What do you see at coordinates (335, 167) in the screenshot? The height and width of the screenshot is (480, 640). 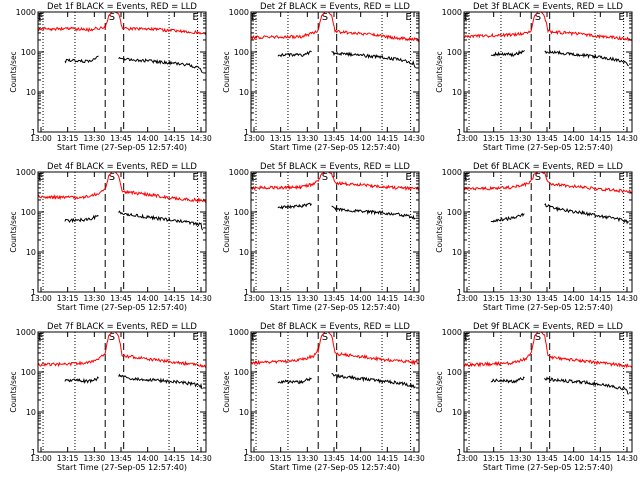 I see `chart-title: Det 5f BLACK = Events, RED = LLD` at bounding box center [335, 167].